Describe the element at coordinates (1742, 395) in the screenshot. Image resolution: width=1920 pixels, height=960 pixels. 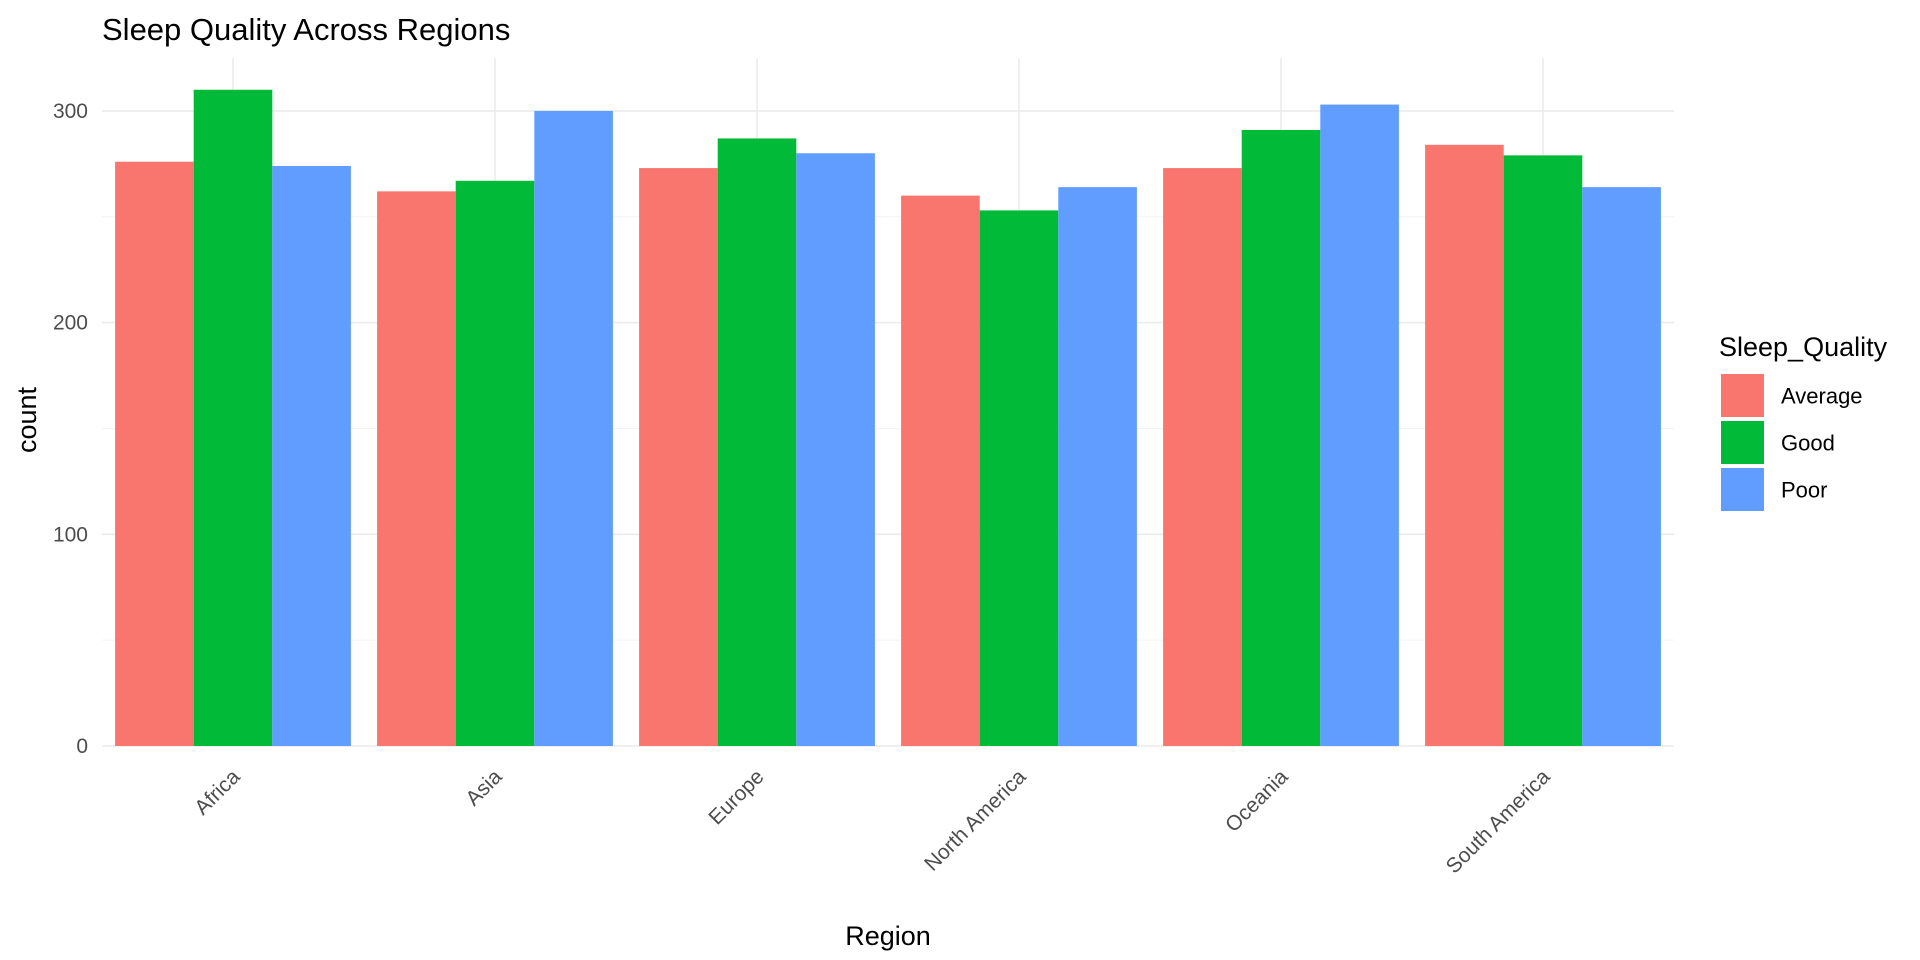
I see `legend-key-average` at that location.